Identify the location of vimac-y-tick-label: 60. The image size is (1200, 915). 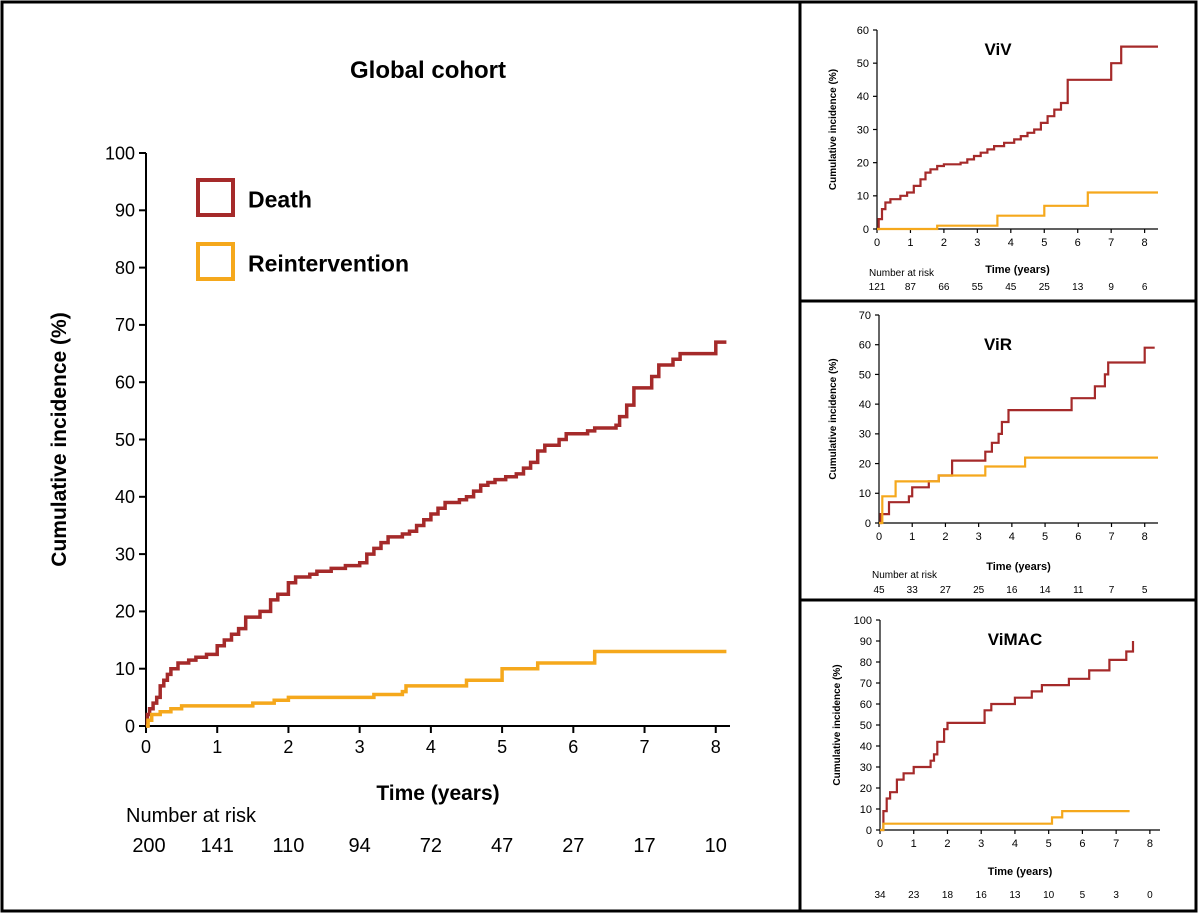
(866, 705).